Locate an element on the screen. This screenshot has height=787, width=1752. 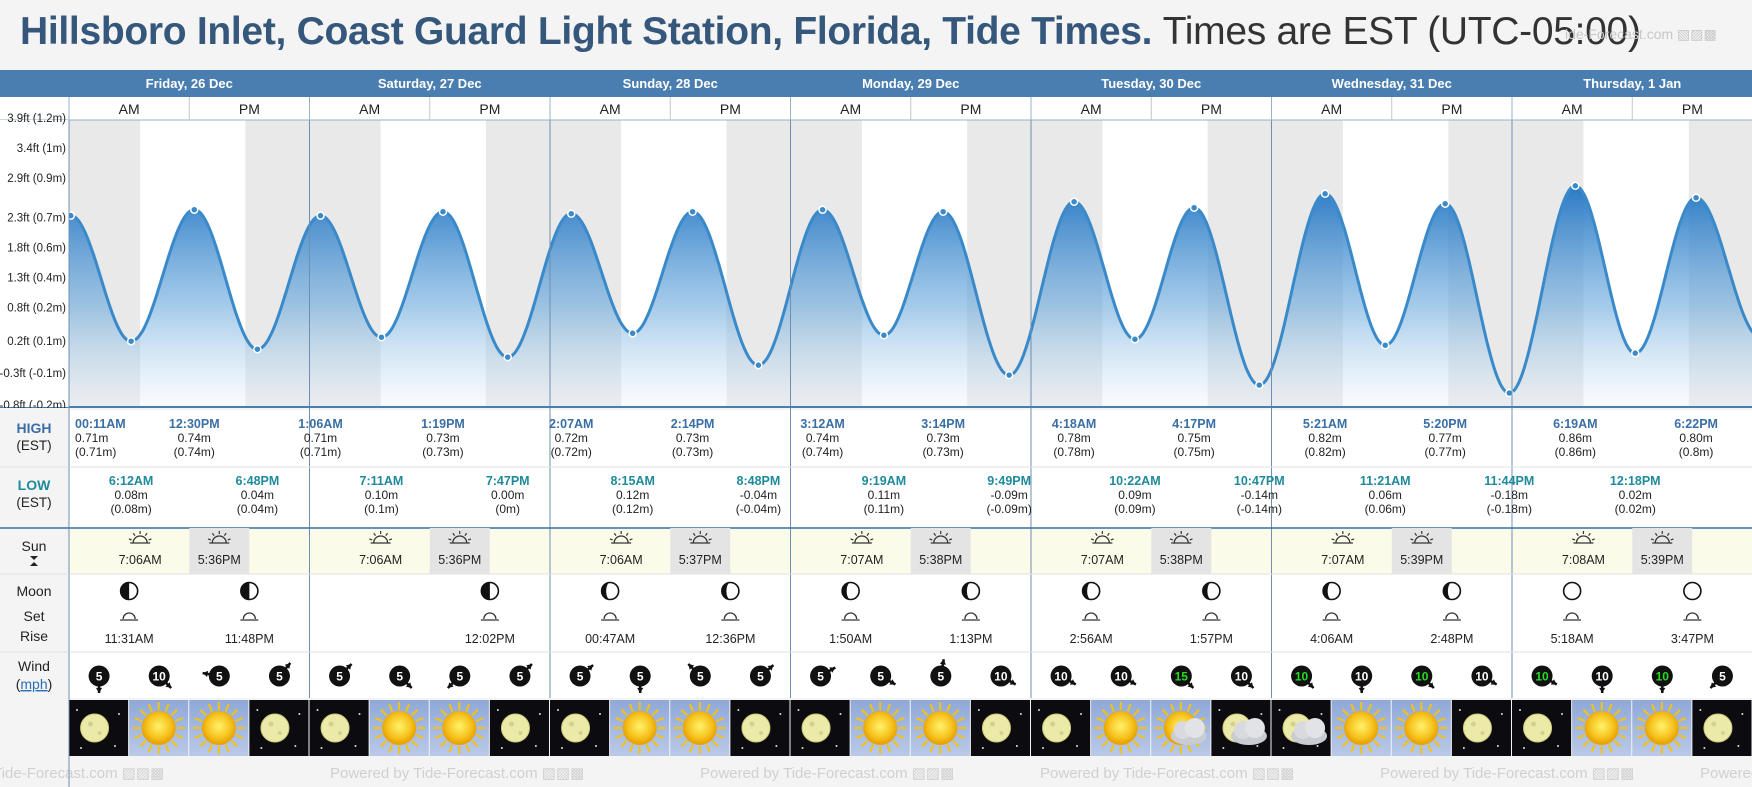
tide-time: 8:48PM is located at coordinates (759, 481).